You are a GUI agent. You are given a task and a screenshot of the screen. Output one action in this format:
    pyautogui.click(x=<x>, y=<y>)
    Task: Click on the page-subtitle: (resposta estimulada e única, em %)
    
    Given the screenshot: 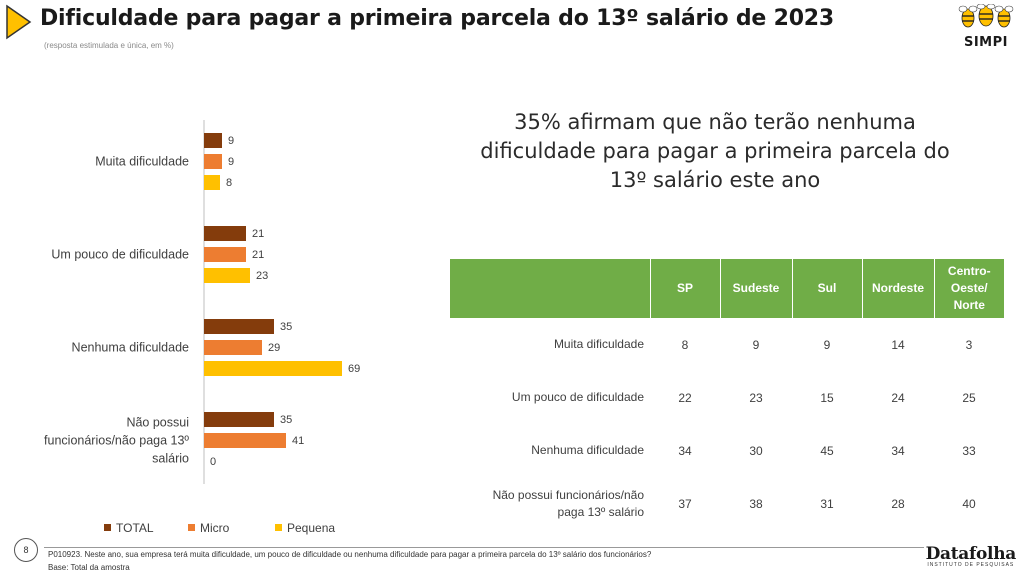 What is the action you would take?
    pyautogui.click(x=109, y=45)
    